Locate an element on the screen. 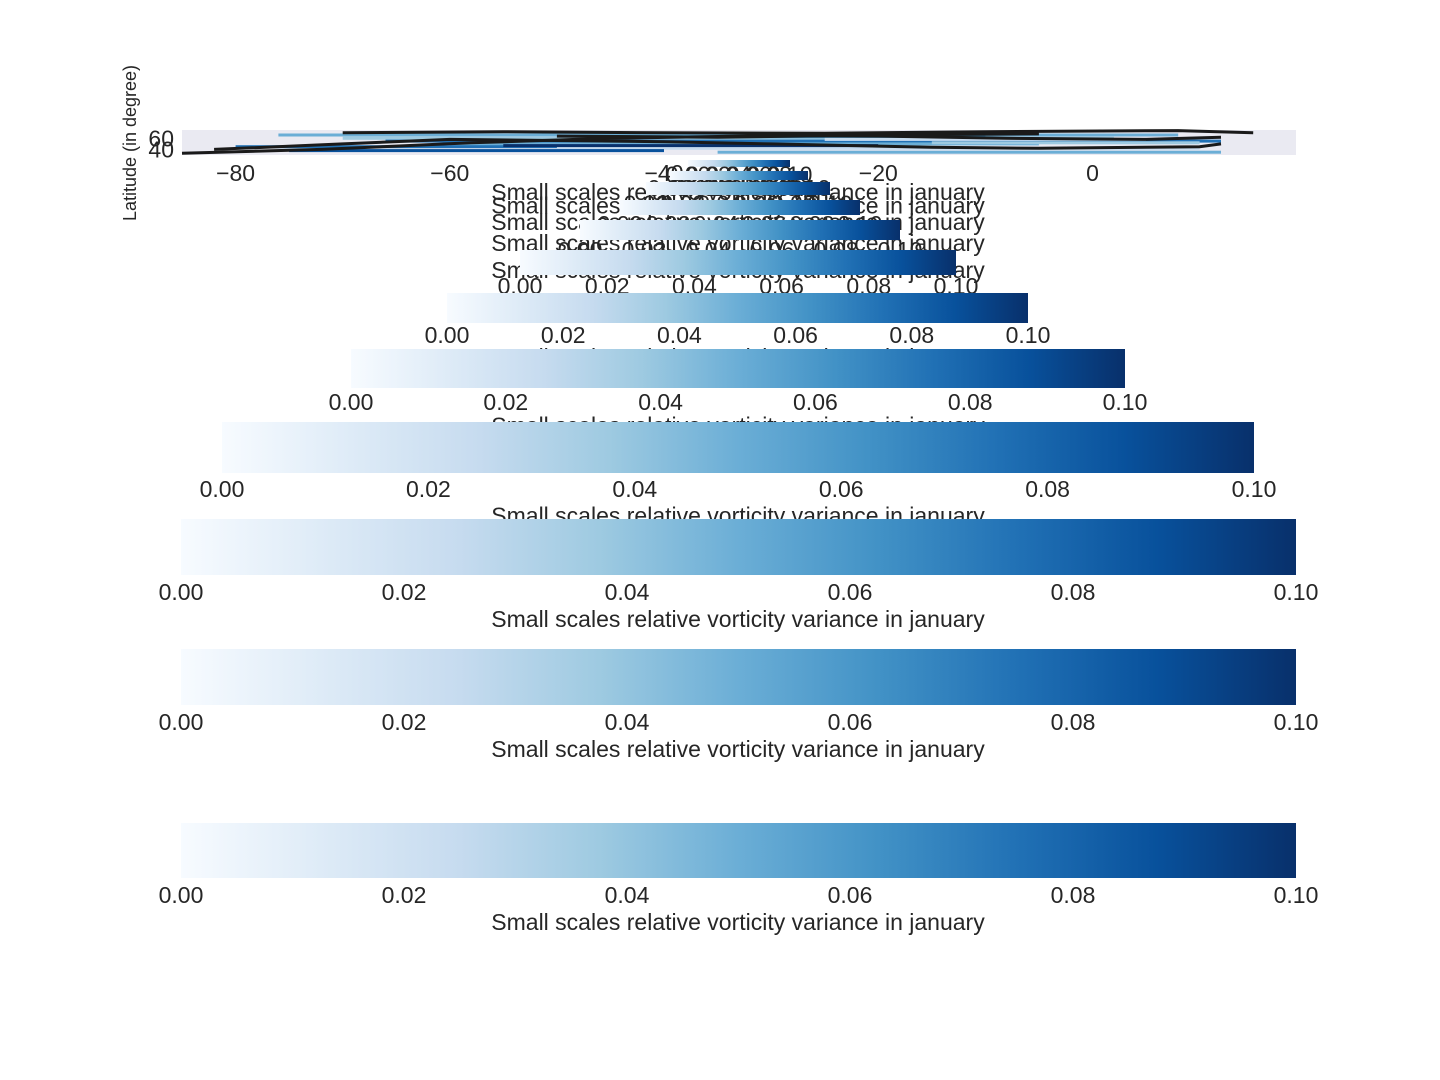 The width and height of the screenshot is (1440, 1080). map-y-axis-label: Latitude (in degree) is located at coordinates (130, 143).